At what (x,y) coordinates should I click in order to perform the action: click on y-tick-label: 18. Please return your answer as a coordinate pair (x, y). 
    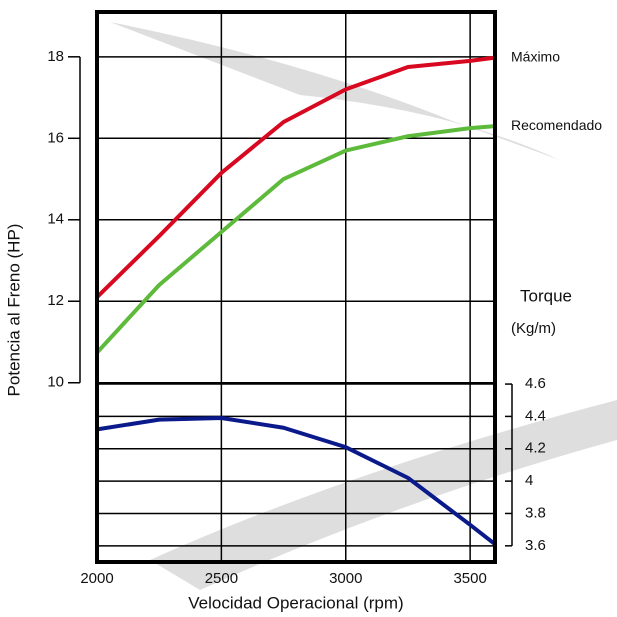
    Looking at the image, I should click on (55, 56).